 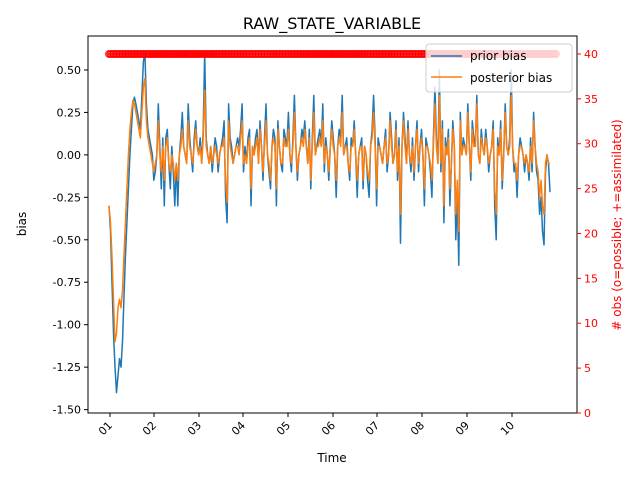 What do you see at coordinates (587, 368) in the screenshot?
I see `y2-tick-label: 5` at bounding box center [587, 368].